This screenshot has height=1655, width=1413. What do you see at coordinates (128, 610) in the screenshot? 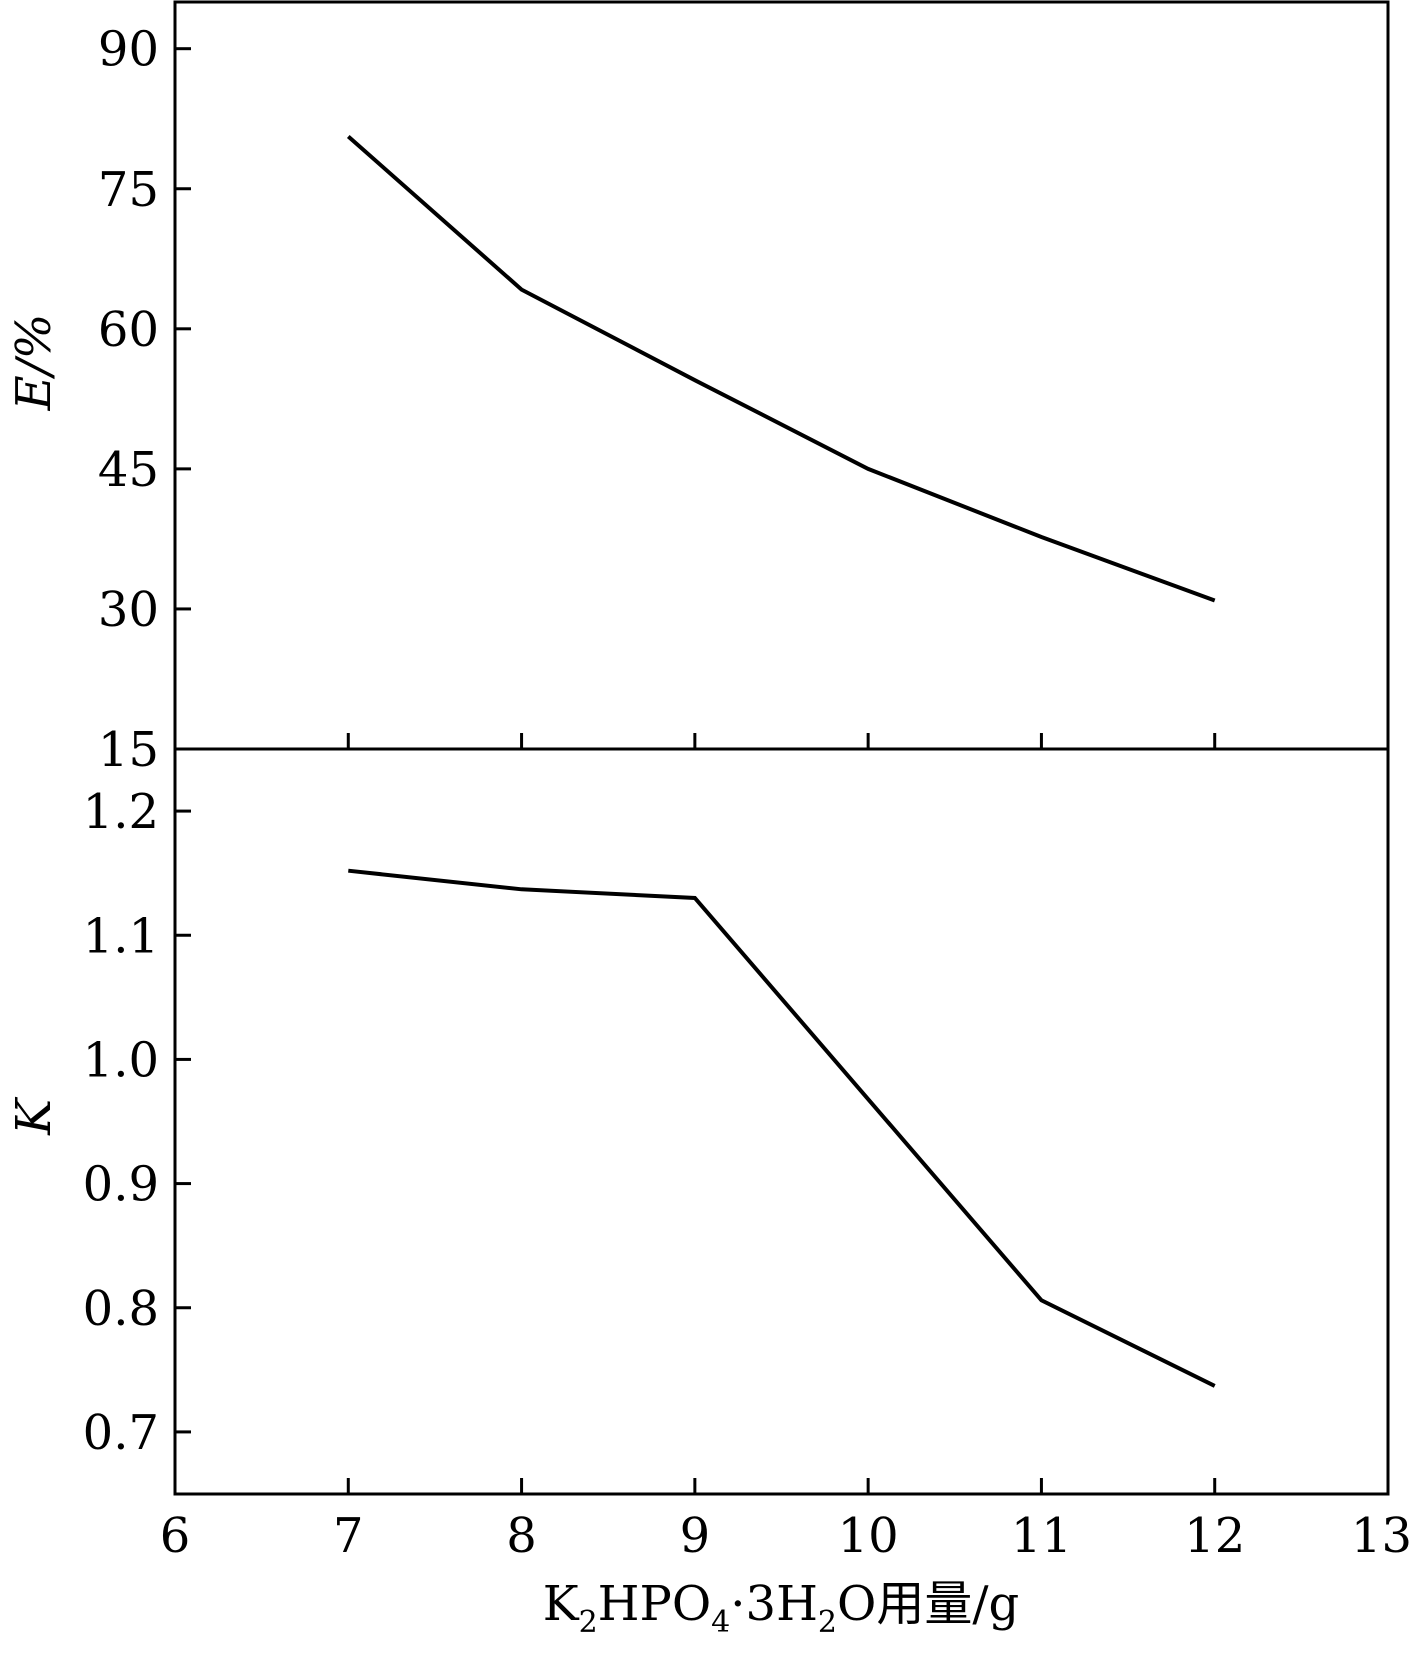
I see `top-y-tick-label: 30` at bounding box center [128, 610].